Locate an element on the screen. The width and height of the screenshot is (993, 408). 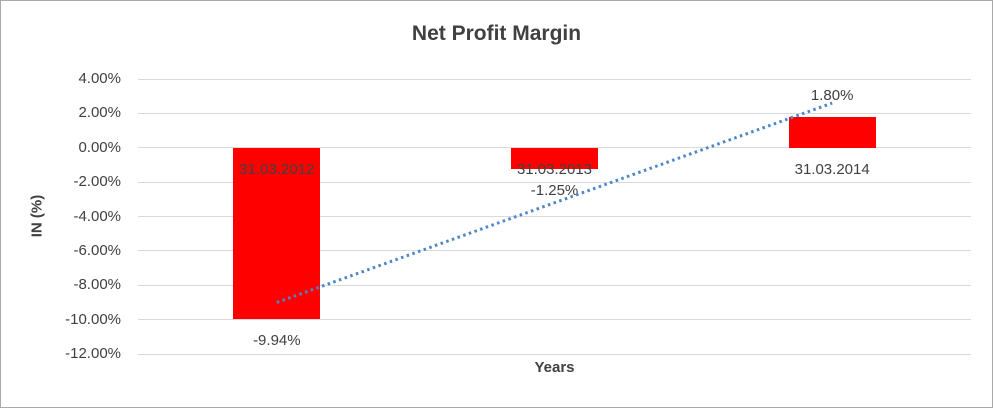
category-label: 31.03.2014 is located at coordinates (832, 169).